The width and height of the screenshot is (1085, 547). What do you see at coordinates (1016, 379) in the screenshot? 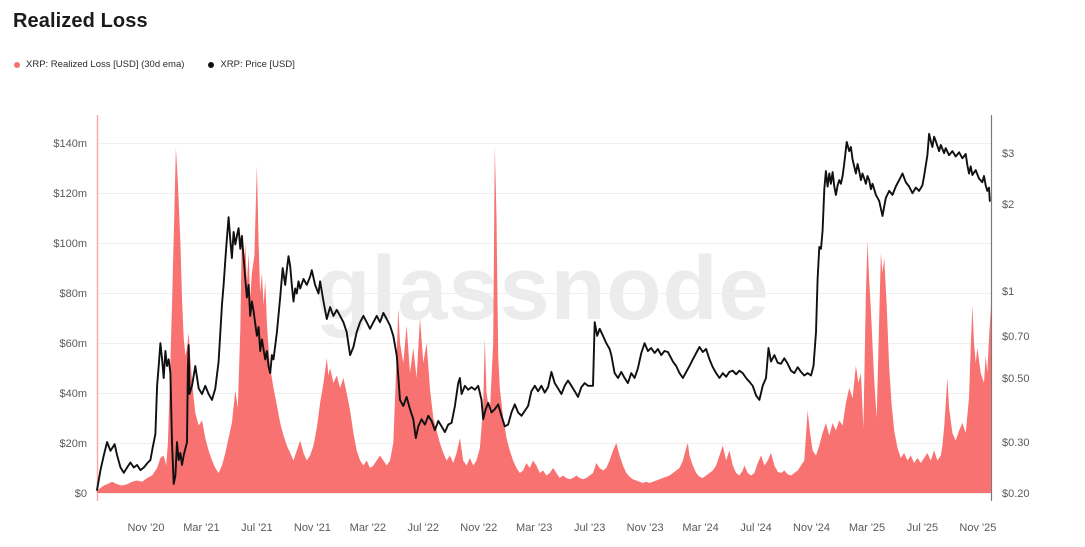
I see `right-axis-tick-label: $0.50` at bounding box center [1016, 379].